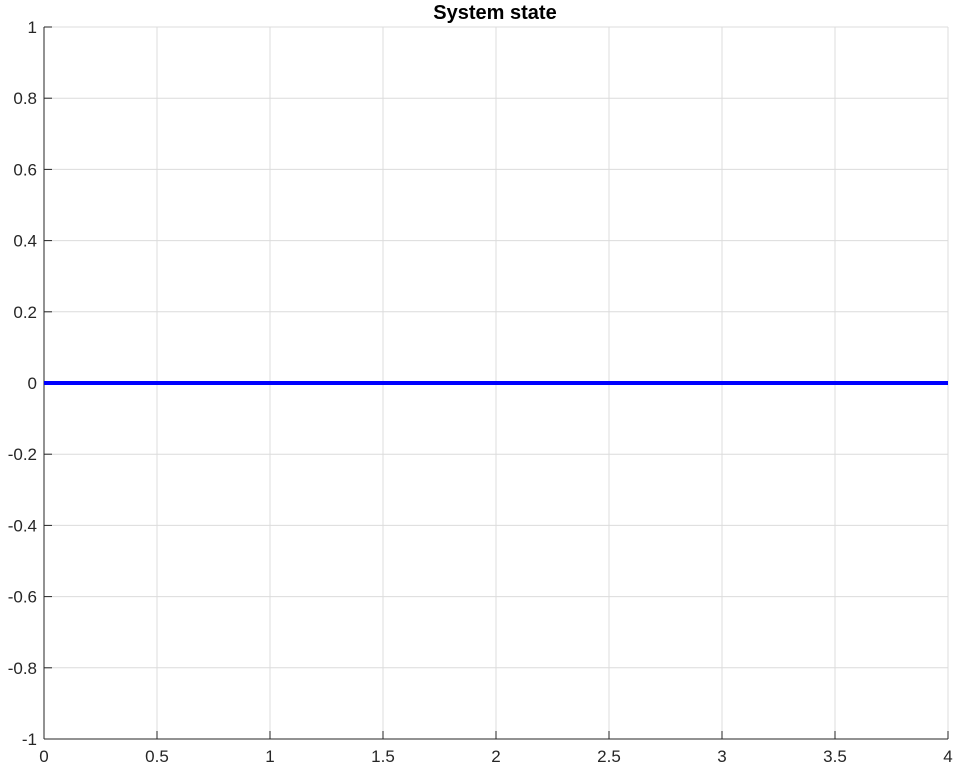 This screenshot has height=771, width=956. I want to click on x-tick-label: 0.5, so click(157, 756).